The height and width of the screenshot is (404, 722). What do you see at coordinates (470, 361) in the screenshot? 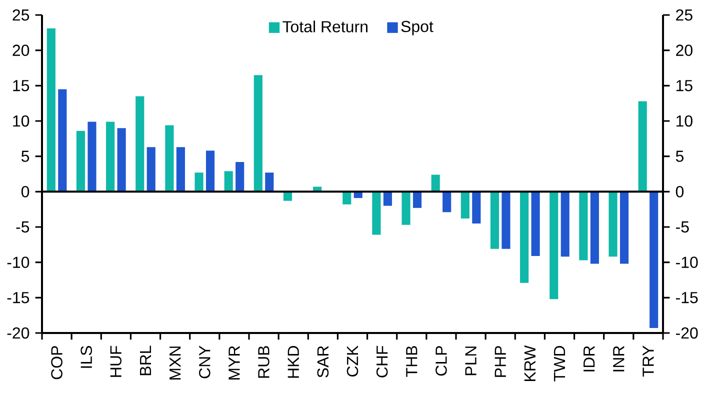
I see `x-tick-label: PLN` at bounding box center [470, 361].